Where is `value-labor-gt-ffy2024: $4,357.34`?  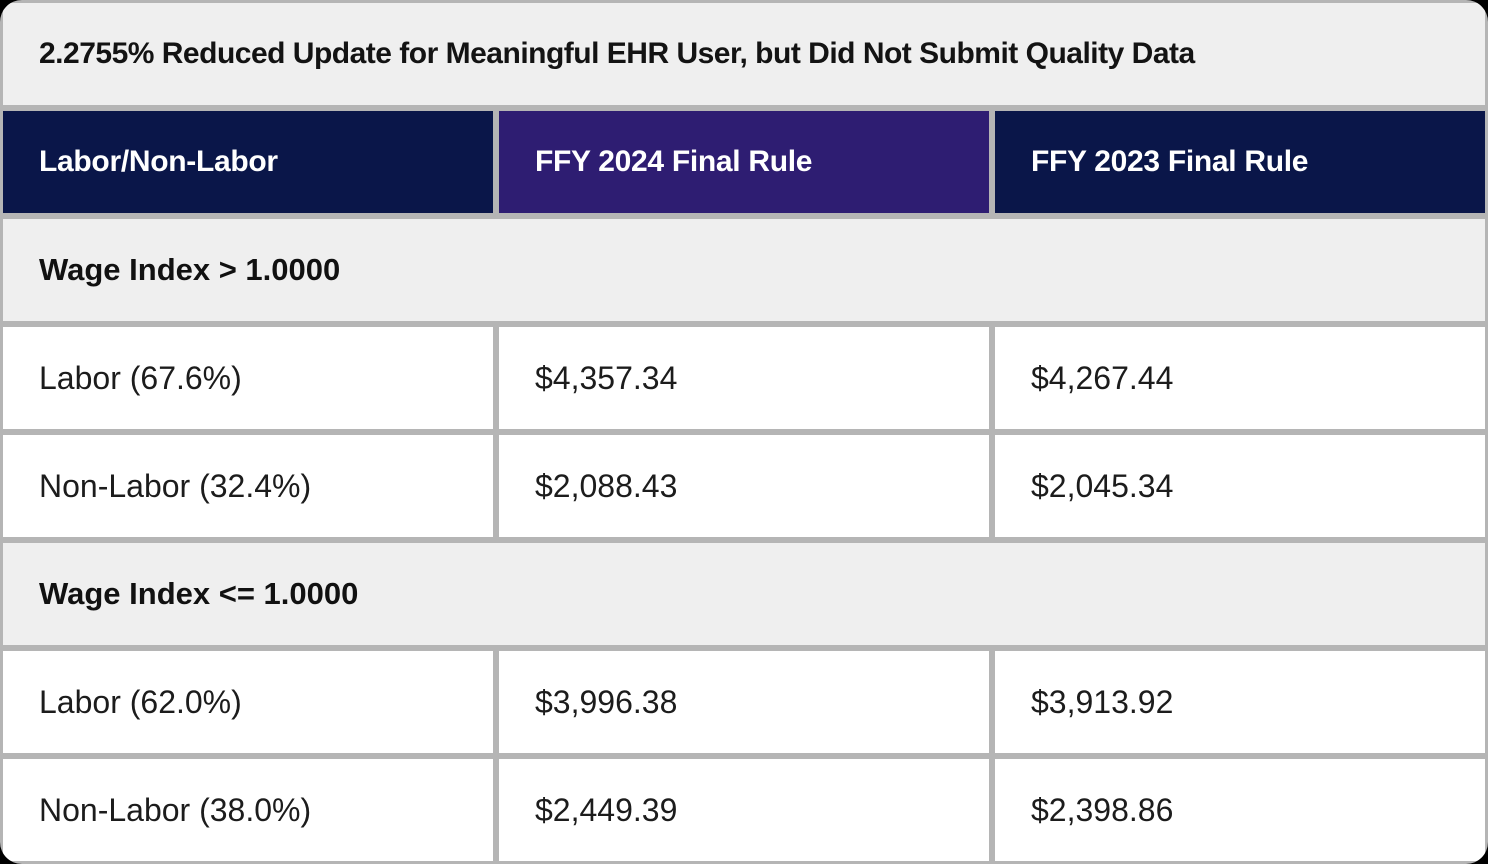 value-labor-gt-ffy2024: $4,357.34 is located at coordinates (744, 378).